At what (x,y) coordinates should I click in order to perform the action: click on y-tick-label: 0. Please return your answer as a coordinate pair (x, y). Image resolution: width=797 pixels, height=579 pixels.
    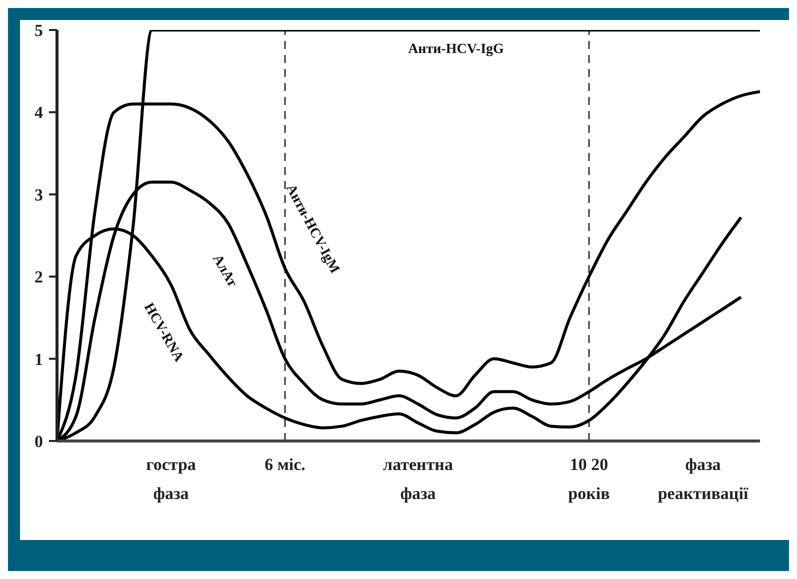
    Looking at the image, I should click on (38, 441).